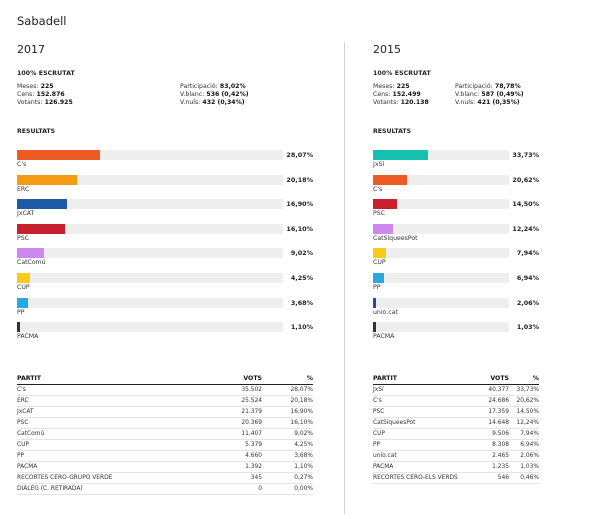  I want to click on table-cell-party: JxSí, so click(416, 390).